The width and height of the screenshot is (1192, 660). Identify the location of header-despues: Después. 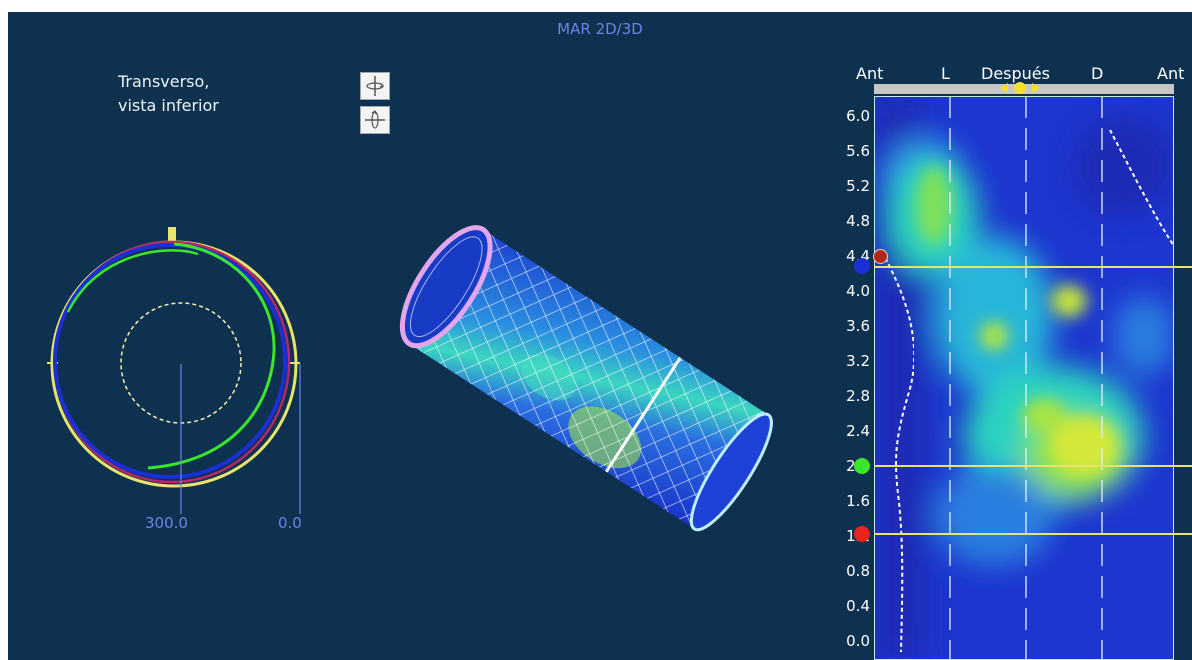
(1015, 73).